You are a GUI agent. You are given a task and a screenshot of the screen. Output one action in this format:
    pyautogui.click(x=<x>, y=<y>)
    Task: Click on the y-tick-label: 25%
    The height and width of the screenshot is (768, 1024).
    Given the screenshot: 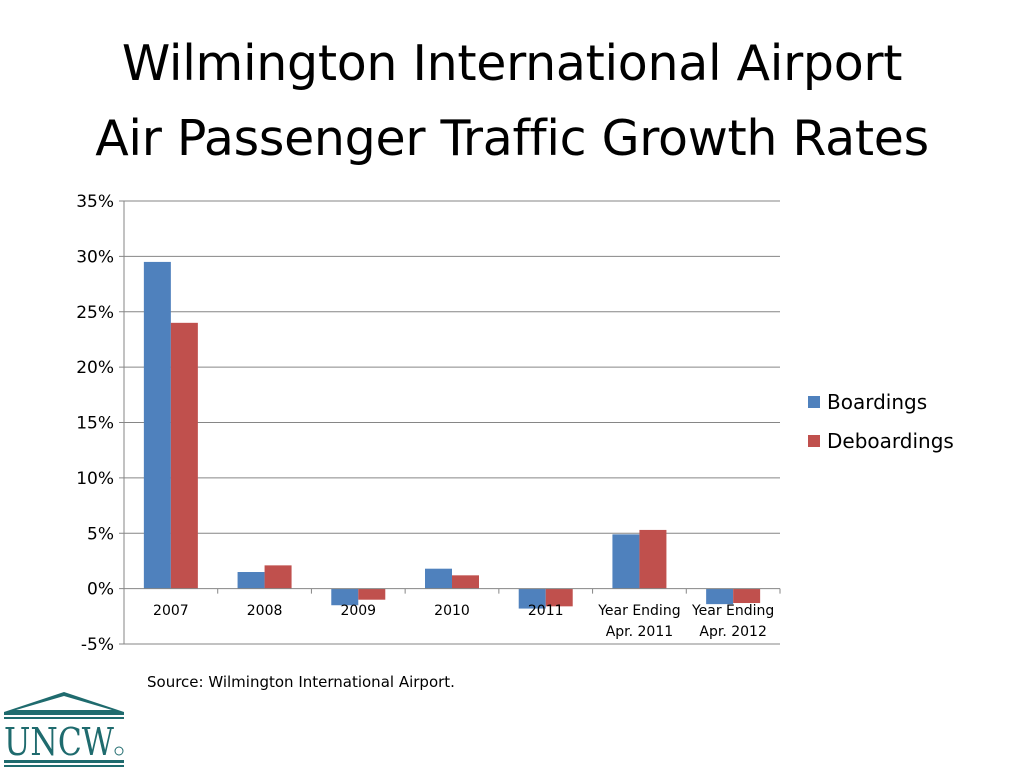 What is the action you would take?
    pyautogui.click(x=95, y=313)
    